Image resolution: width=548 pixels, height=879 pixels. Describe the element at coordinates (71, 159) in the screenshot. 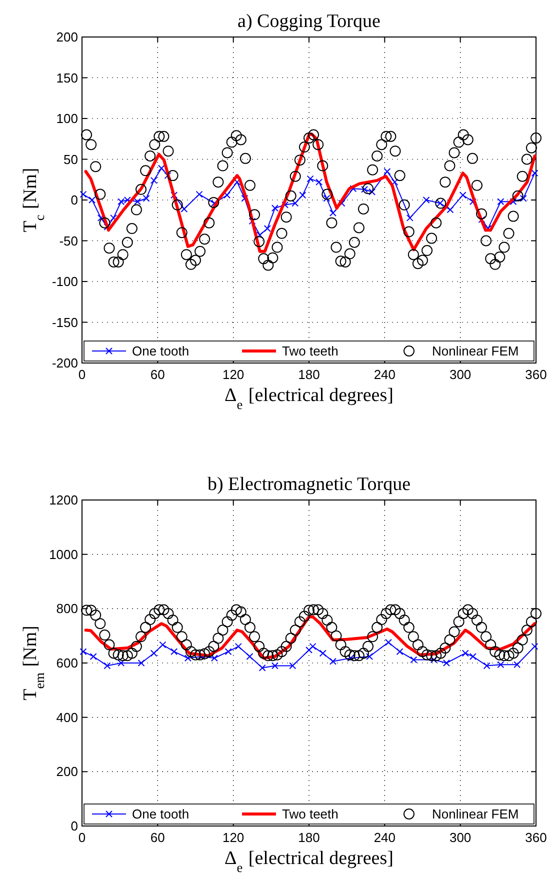

I see `y-tick-label: 50` at that location.